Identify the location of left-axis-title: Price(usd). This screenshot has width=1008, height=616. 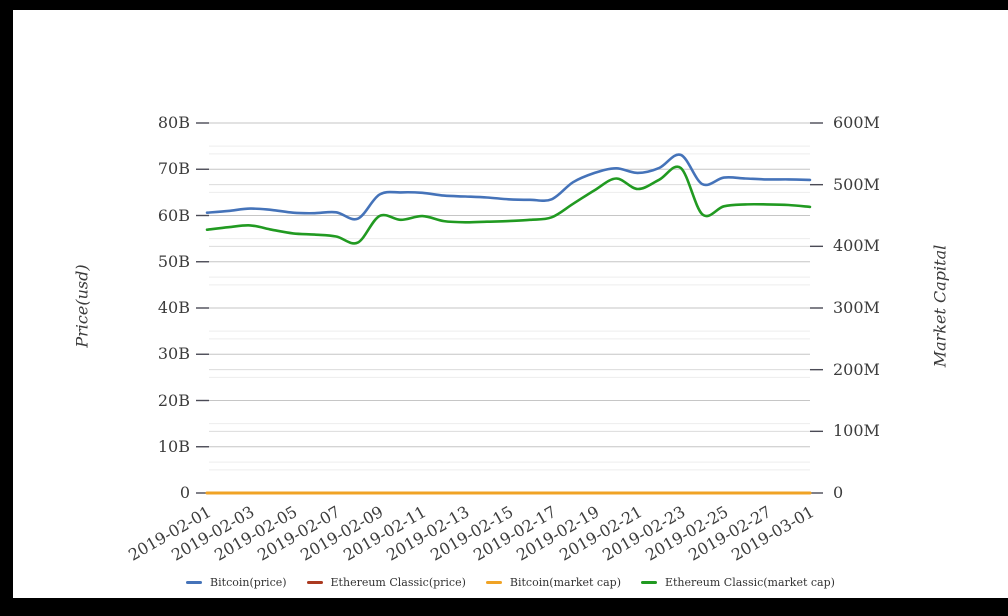
(82, 306).